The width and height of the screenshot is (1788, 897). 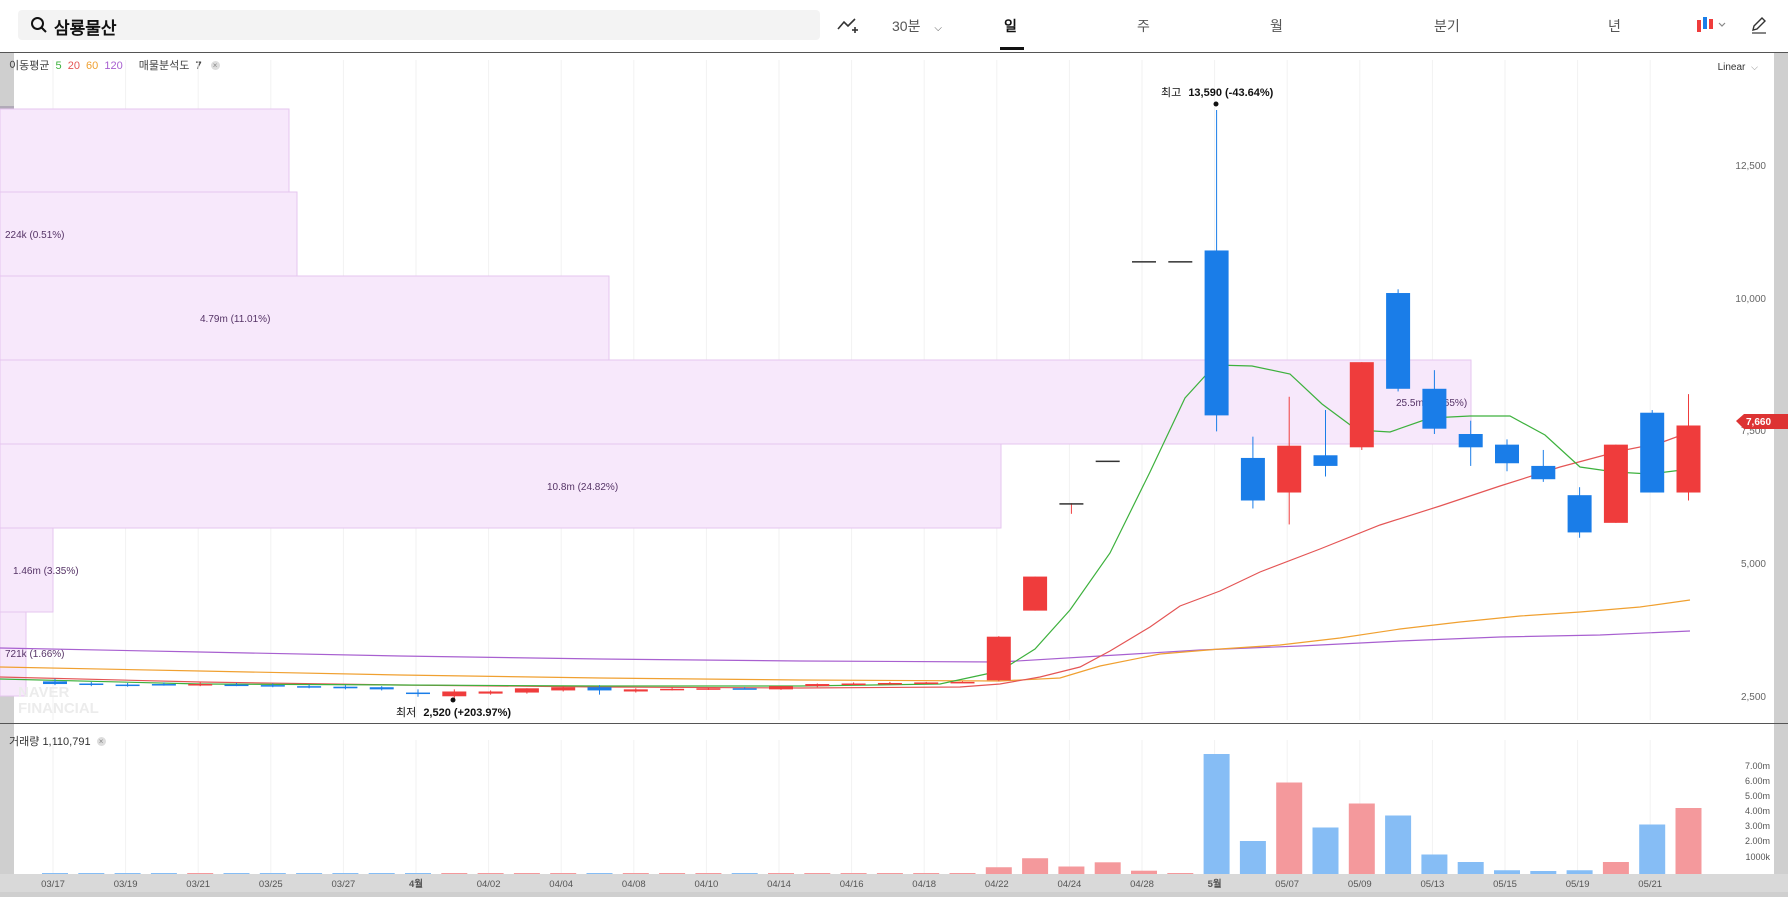 I want to click on volume-axis-label: 1000k, so click(x=1757, y=857).